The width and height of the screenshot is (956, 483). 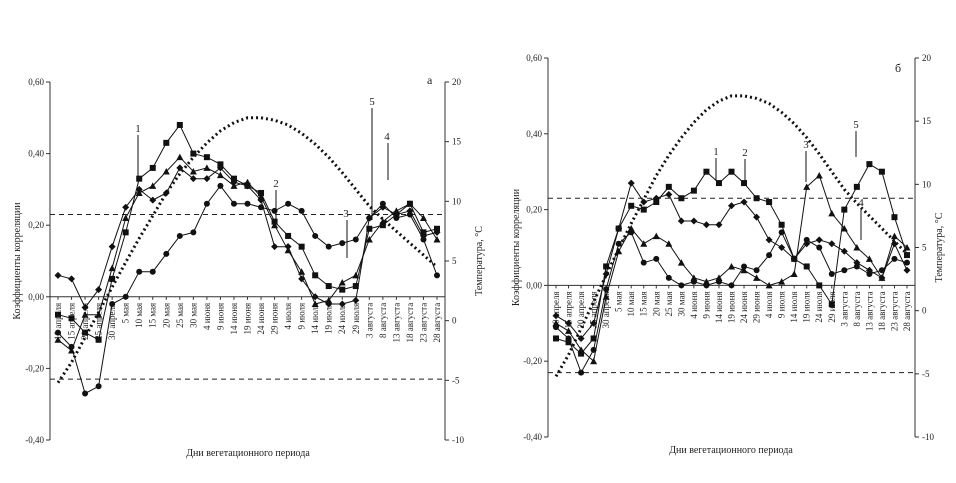 I want to click on x-tick-label: 5 мая, so click(x=619, y=301).